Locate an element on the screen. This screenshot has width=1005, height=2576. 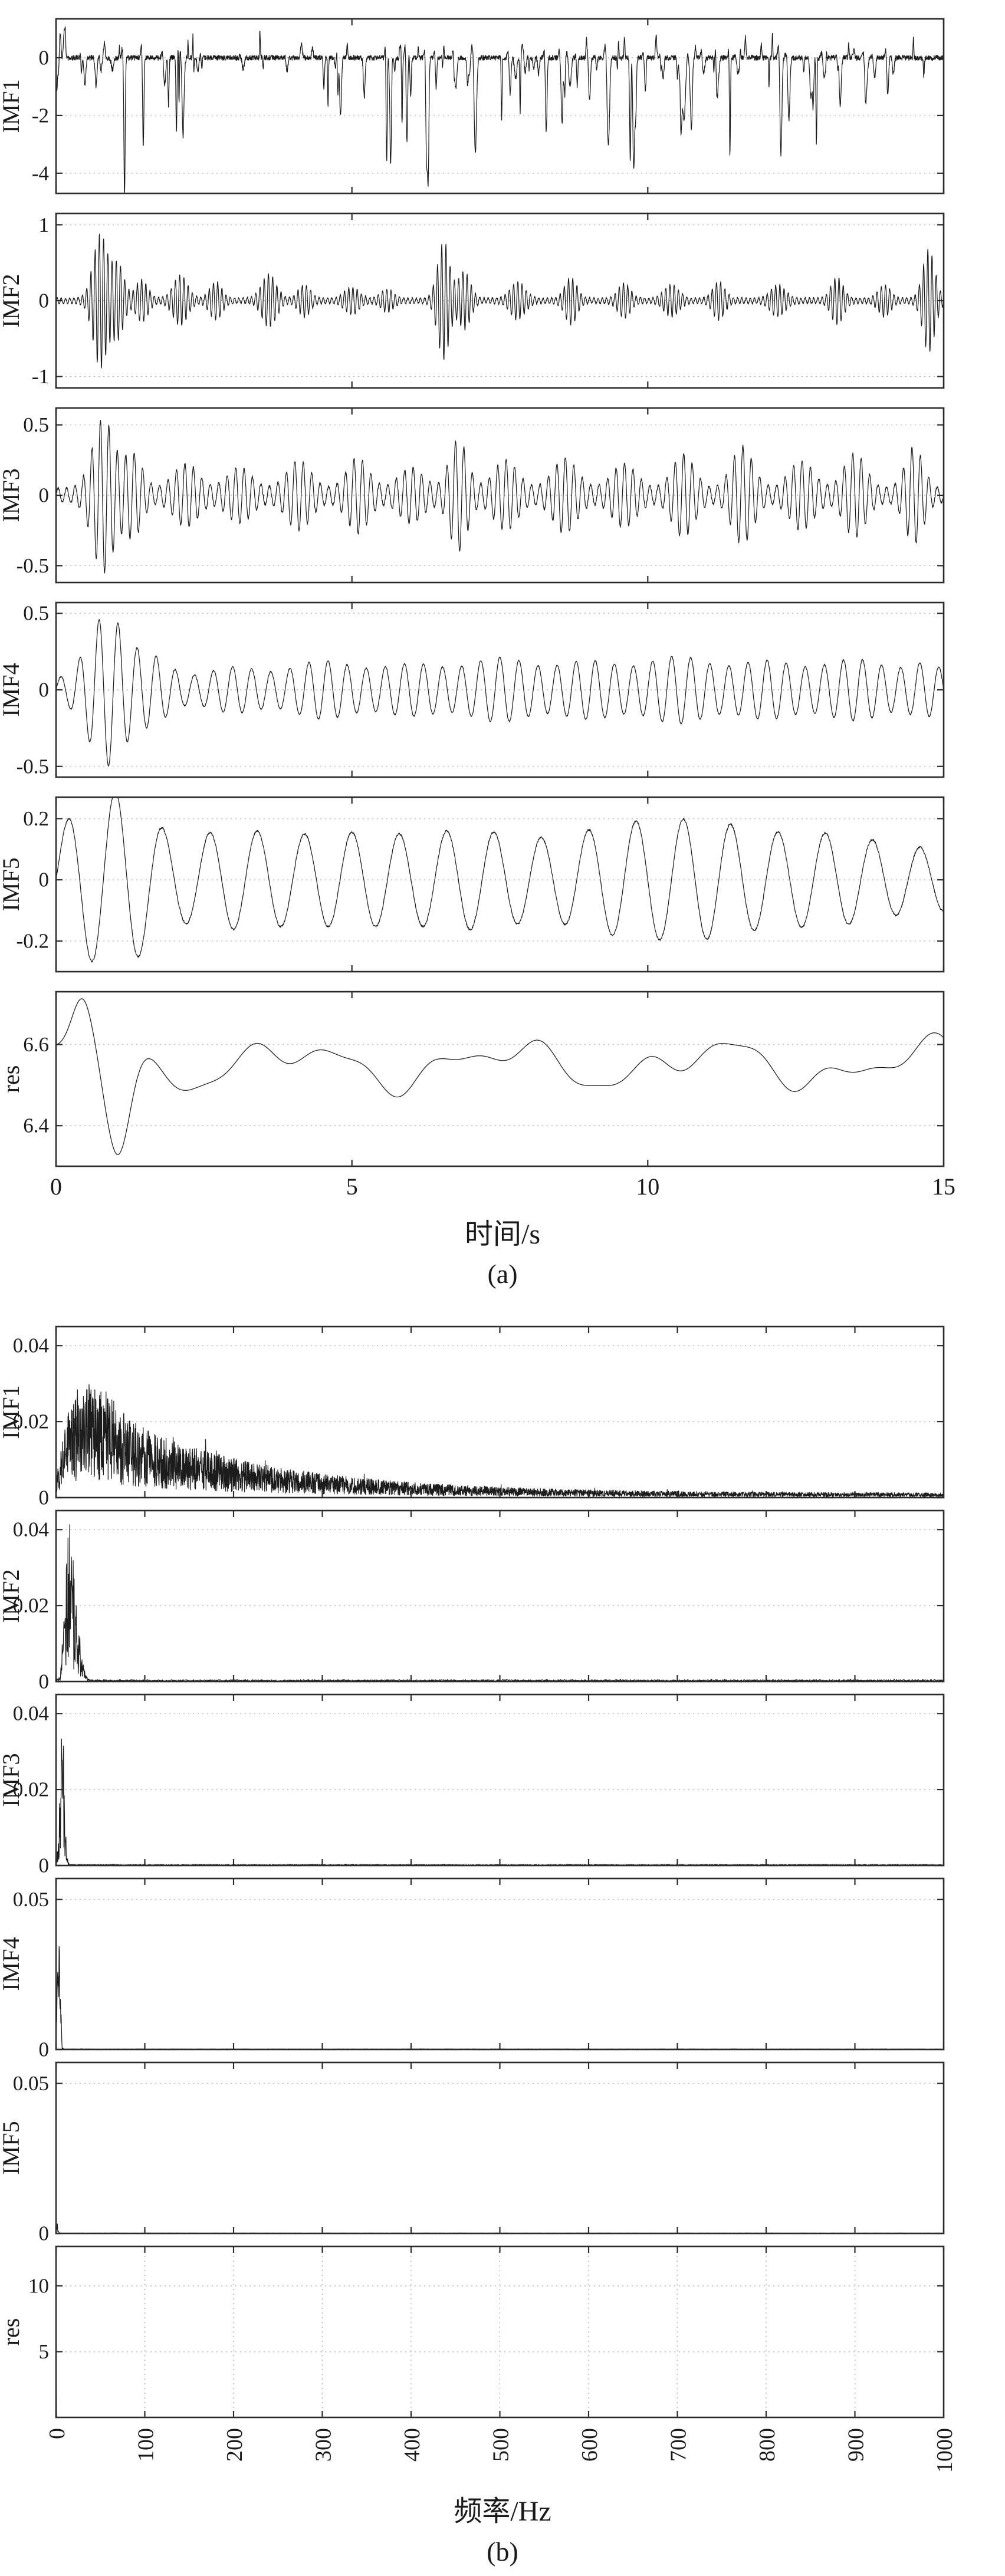
series-trace-panel_b-IMF2 is located at coordinates (500, 1603).